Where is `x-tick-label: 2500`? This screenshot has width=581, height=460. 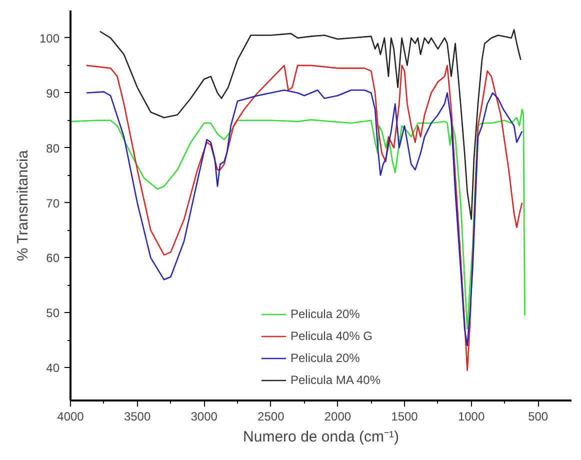
x-tick-label: 2500 is located at coordinates (271, 417).